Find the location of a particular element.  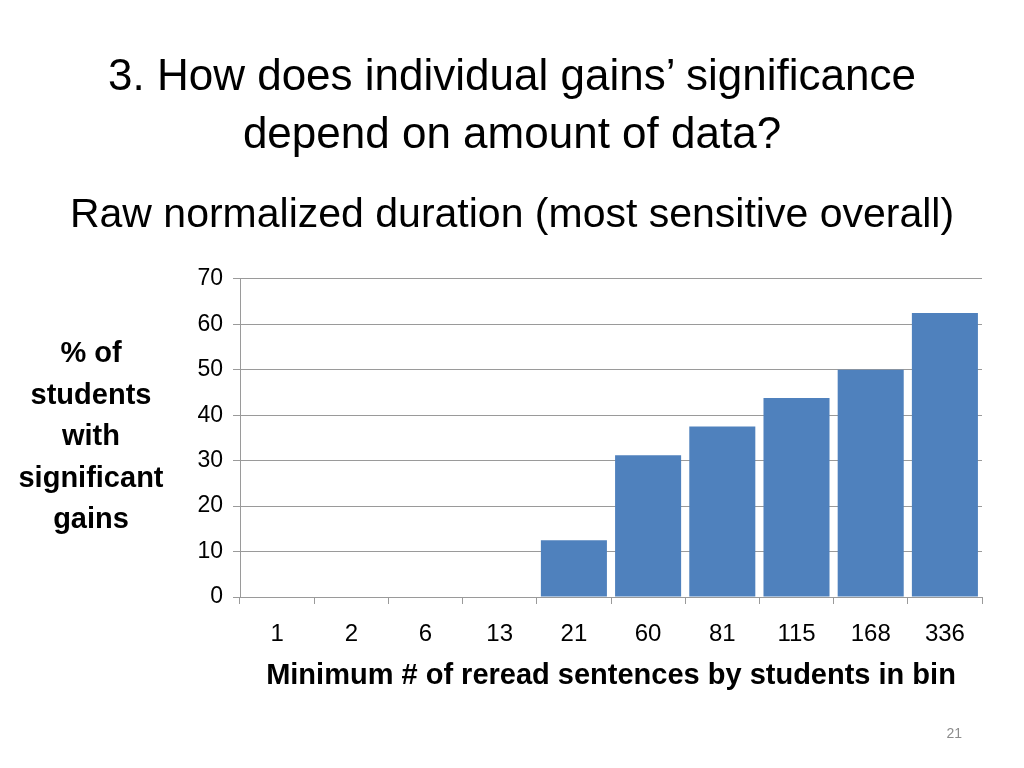

x-tick-label: 60 is located at coordinates (648, 633).